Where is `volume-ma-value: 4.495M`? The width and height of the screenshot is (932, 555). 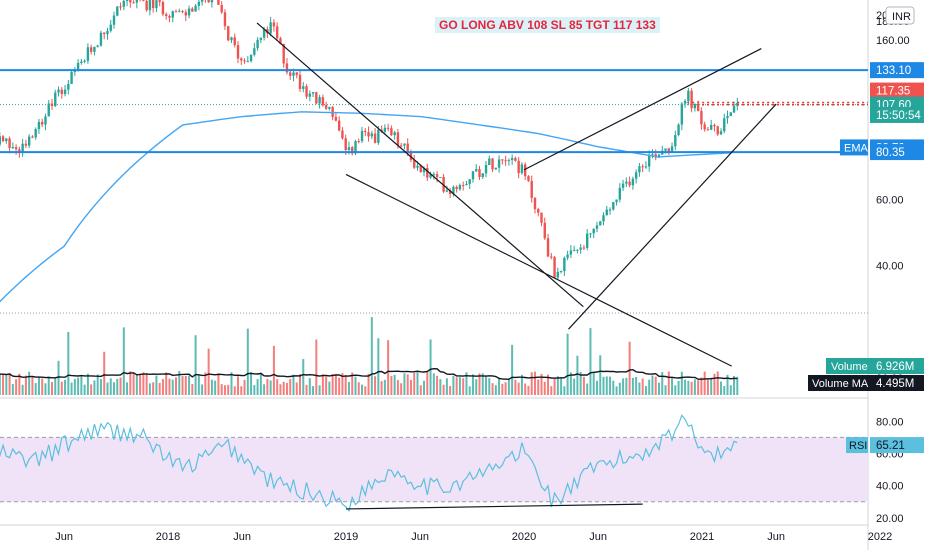 volume-ma-value: 4.495M is located at coordinates (895, 384).